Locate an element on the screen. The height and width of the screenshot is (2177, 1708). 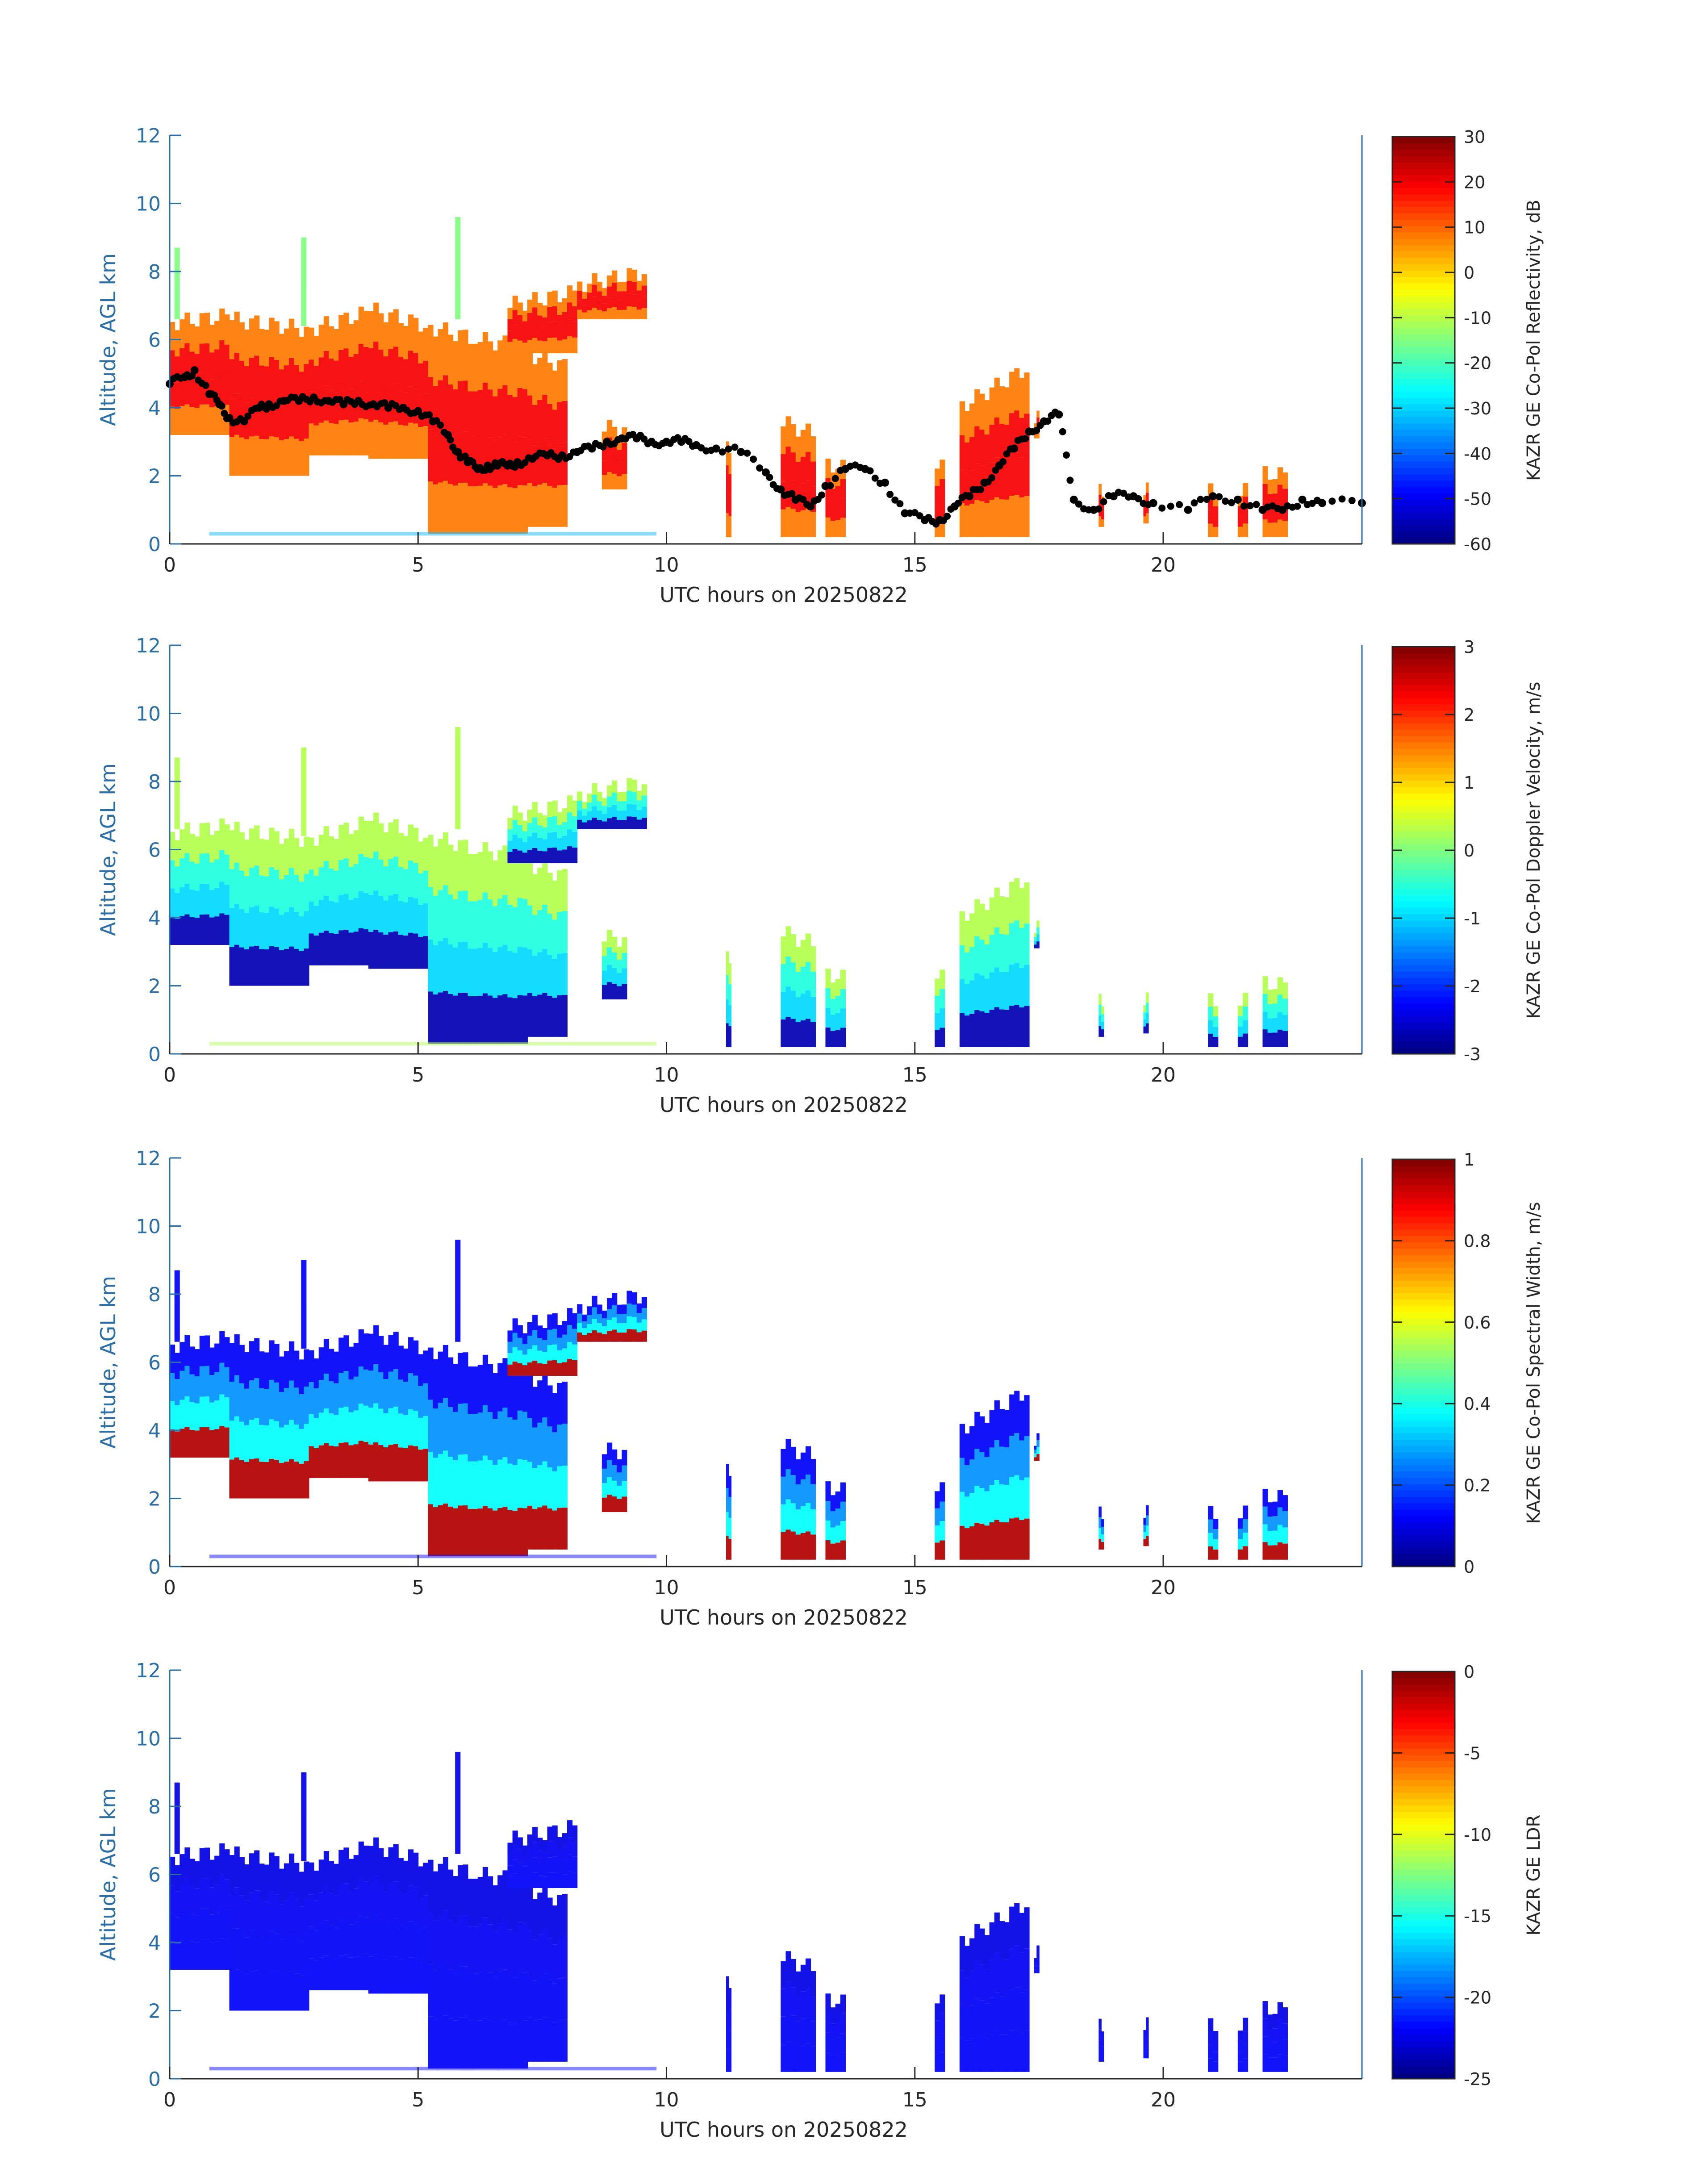
colorbar-tick-label: -15 is located at coordinates (1477, 1916).